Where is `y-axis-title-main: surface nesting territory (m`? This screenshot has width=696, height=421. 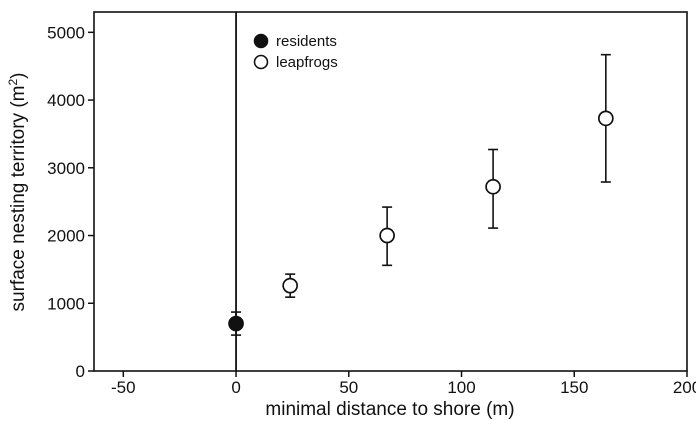 y-axis-title-main: surface nesting territory (m is located at coordinates (18, 199).